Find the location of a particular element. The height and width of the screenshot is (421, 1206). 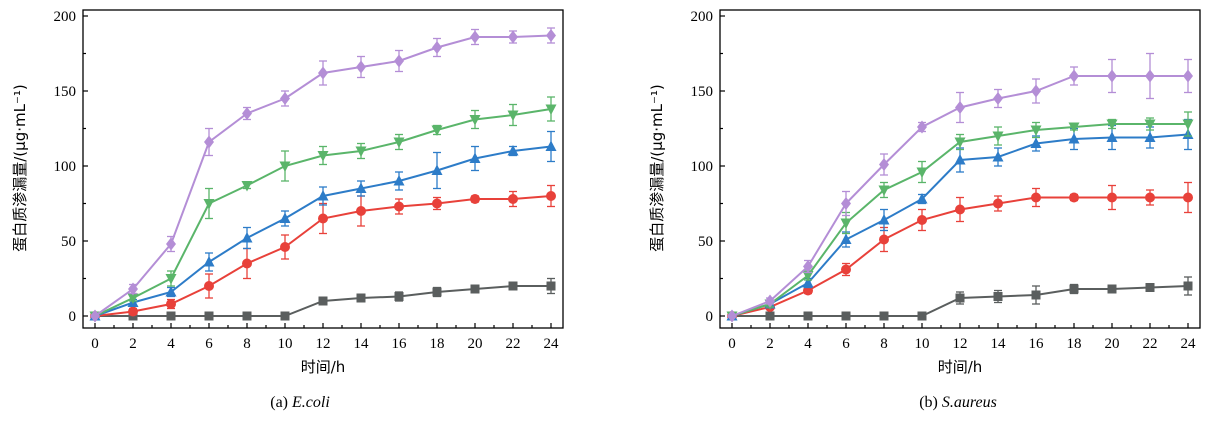

y-tick-label: 0 is located at coordinates (73, 317).